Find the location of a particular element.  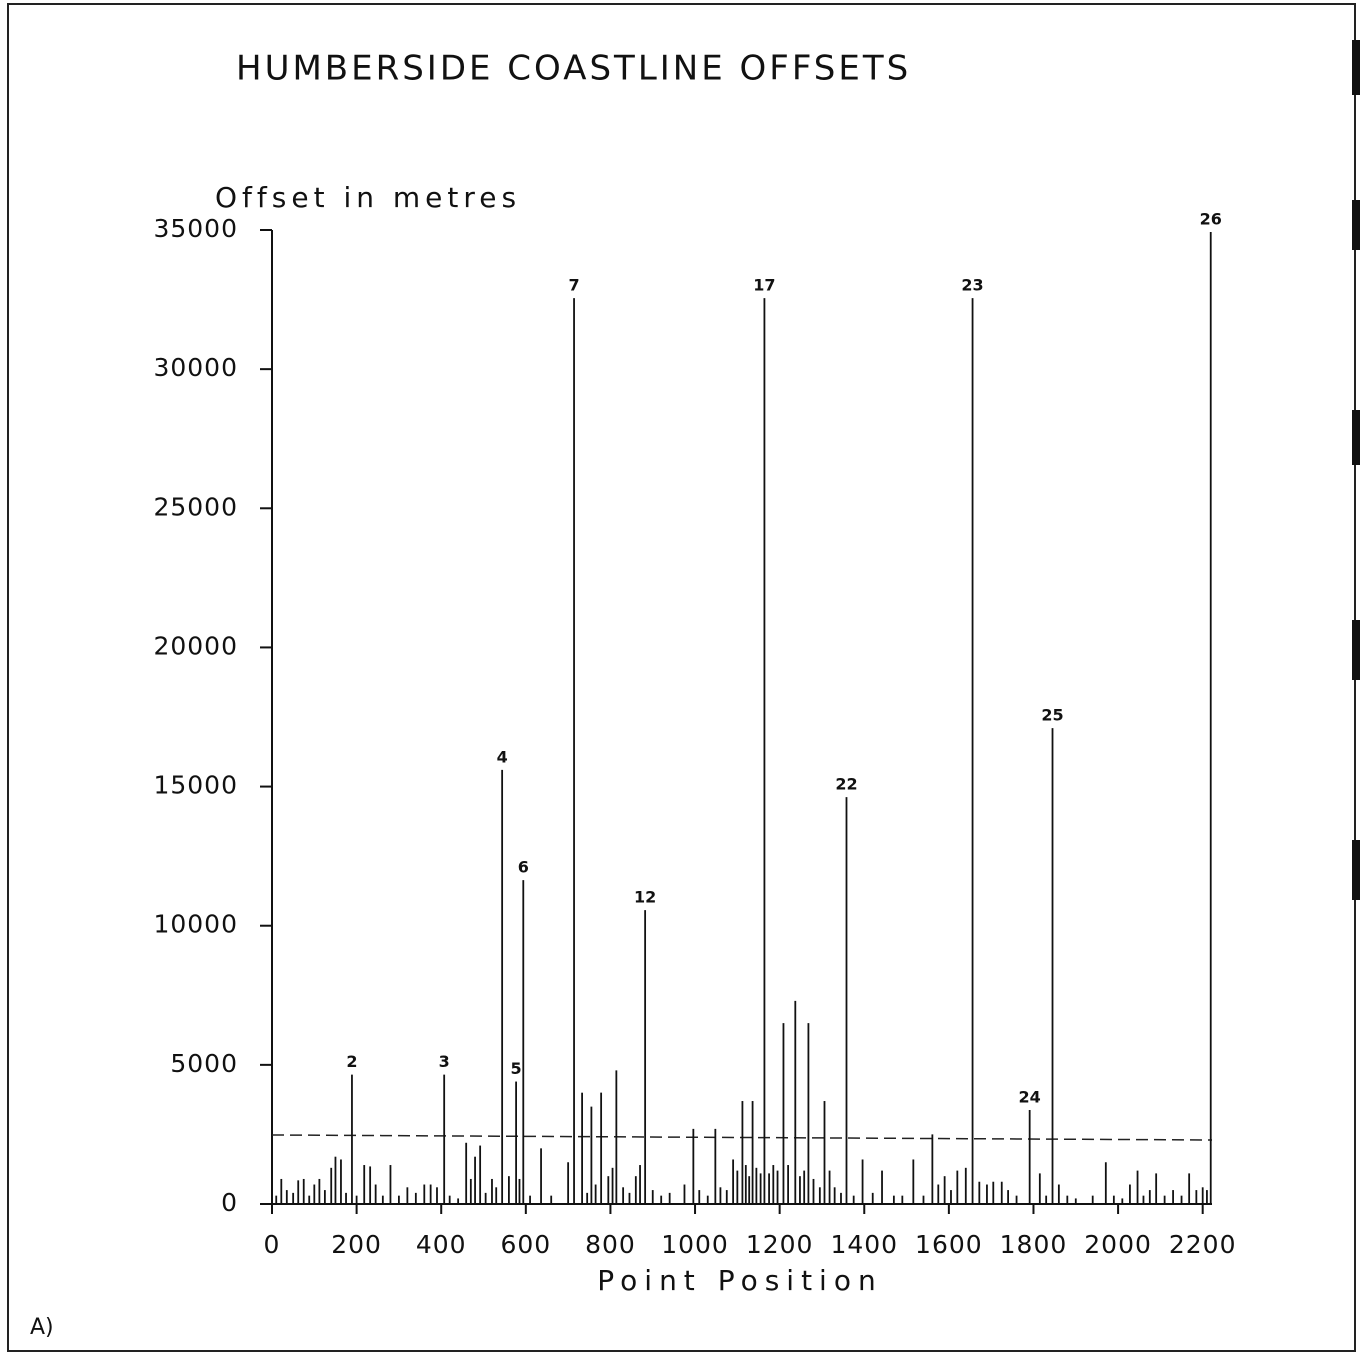

x-tick-label: 1200 is located at coordinates (780, 1244).